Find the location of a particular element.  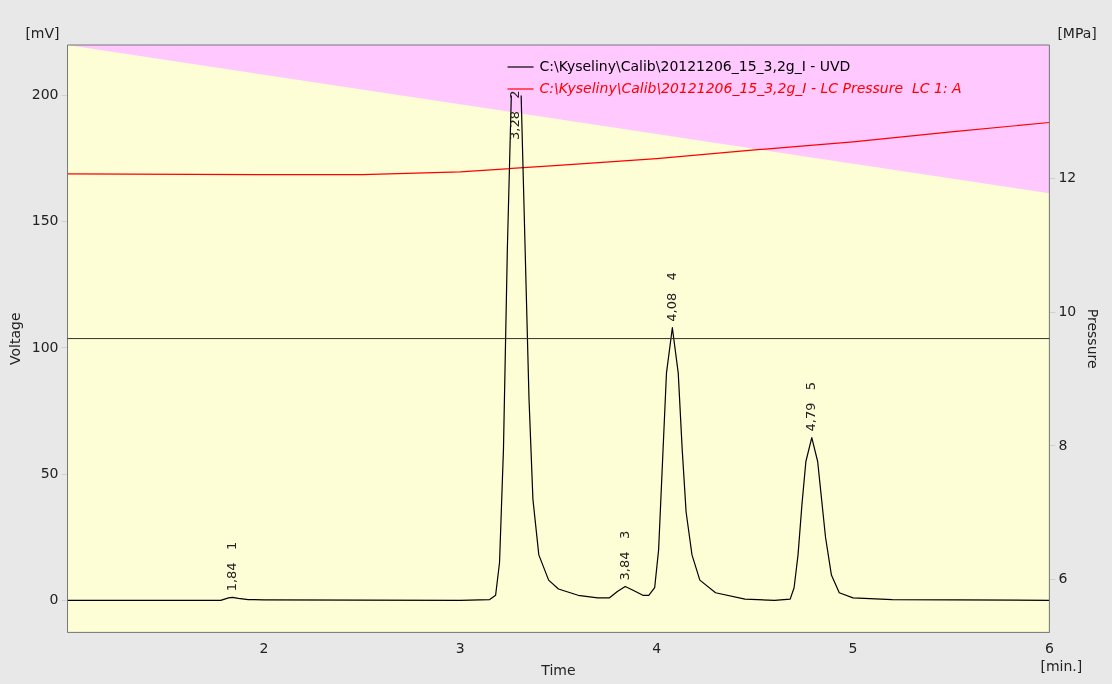

y-tick-label: 50 is located at coordinates (49, 472).